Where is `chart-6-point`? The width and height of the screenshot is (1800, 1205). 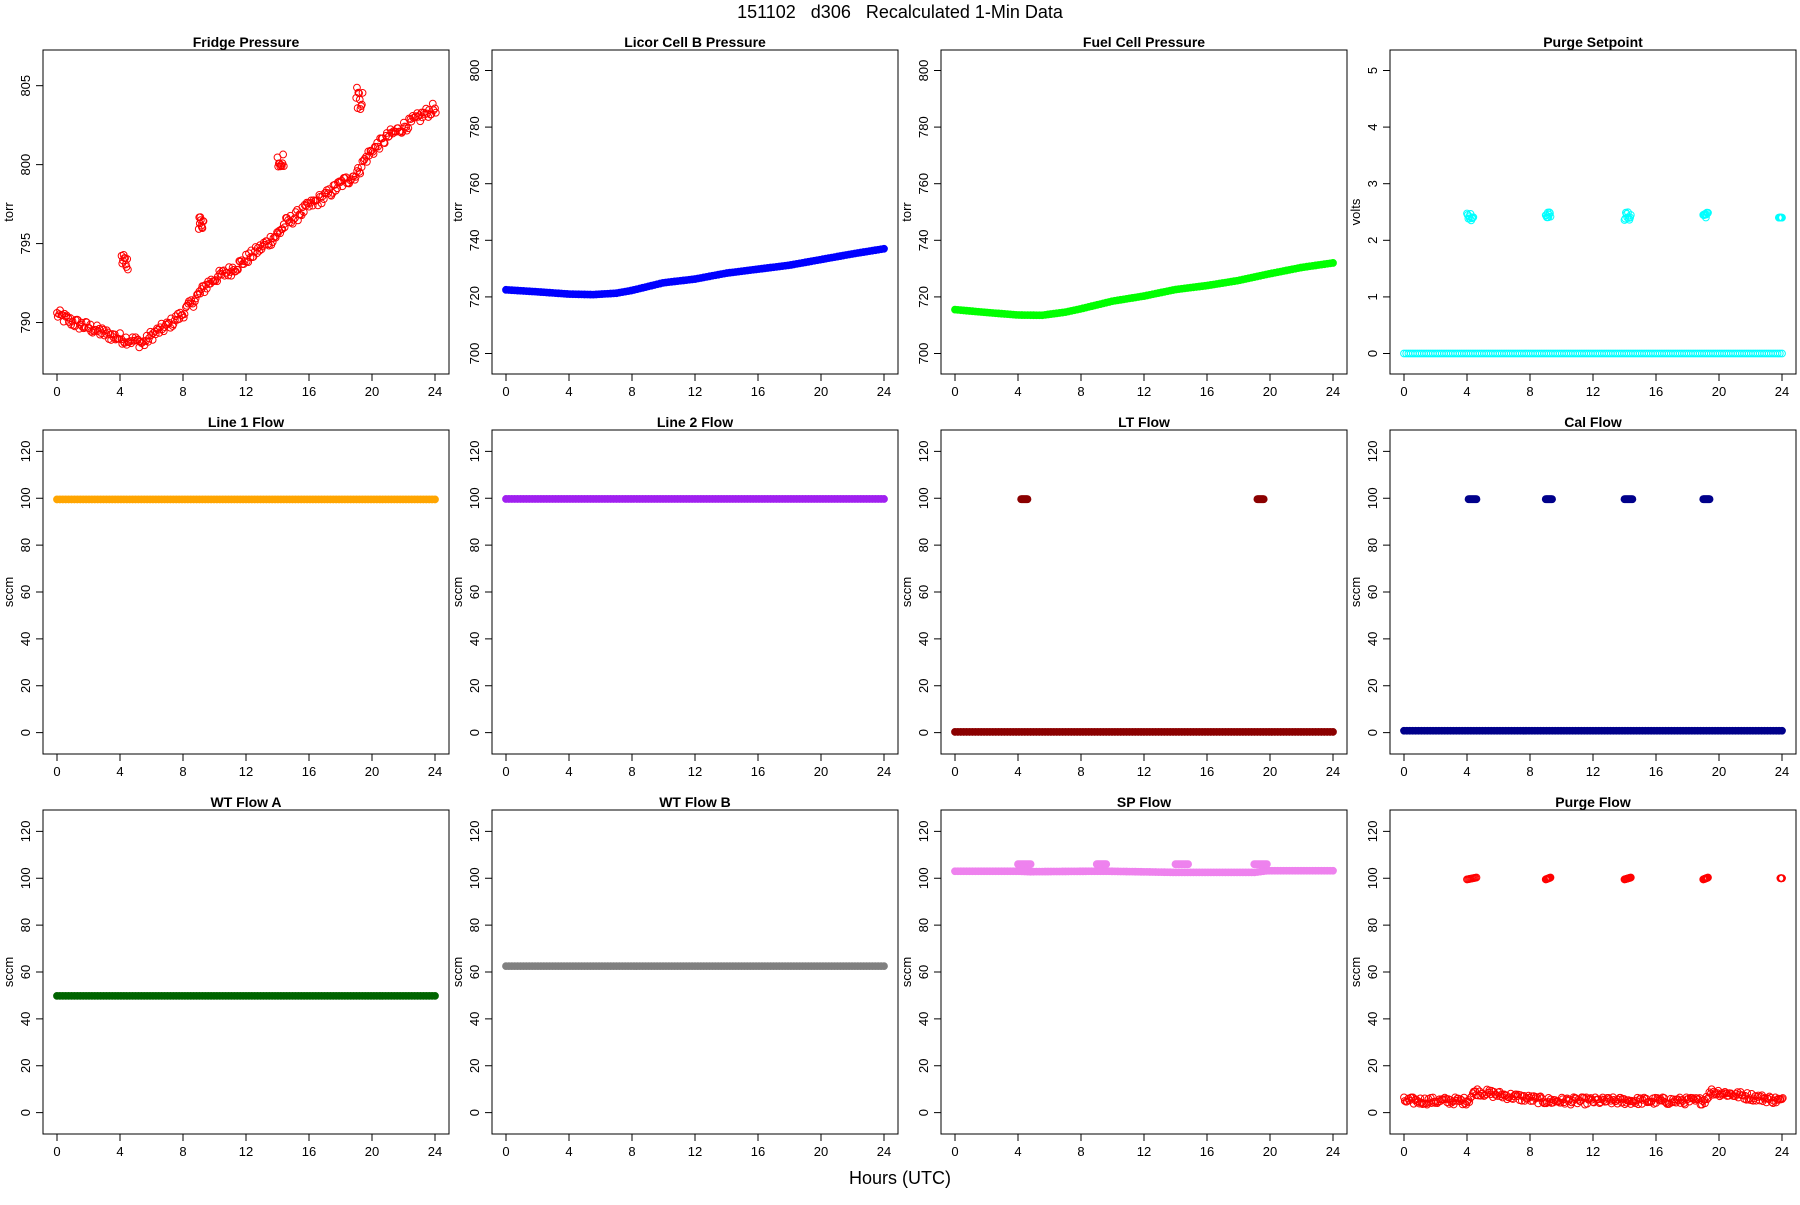
chart-6-point is located at coordinates (884, 499).